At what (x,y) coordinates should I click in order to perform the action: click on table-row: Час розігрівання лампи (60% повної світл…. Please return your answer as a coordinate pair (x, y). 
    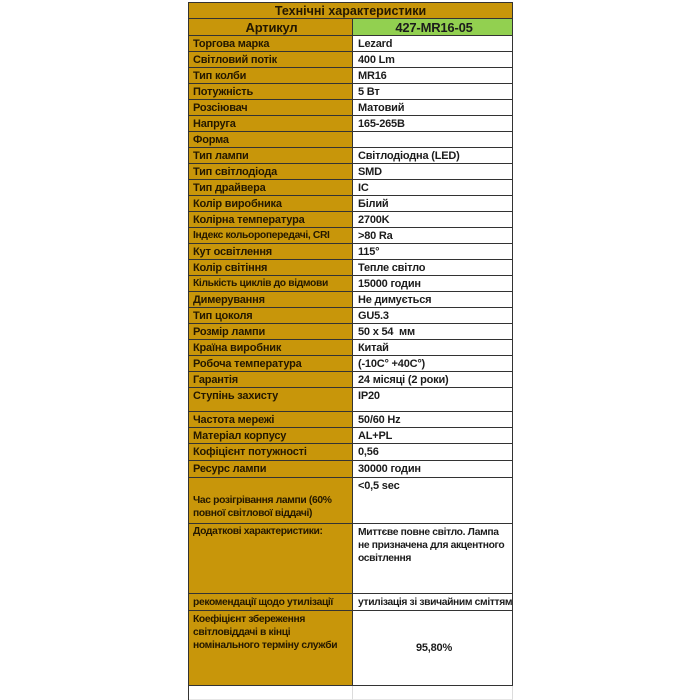
    Looking at the image, I should click on (351, 501).